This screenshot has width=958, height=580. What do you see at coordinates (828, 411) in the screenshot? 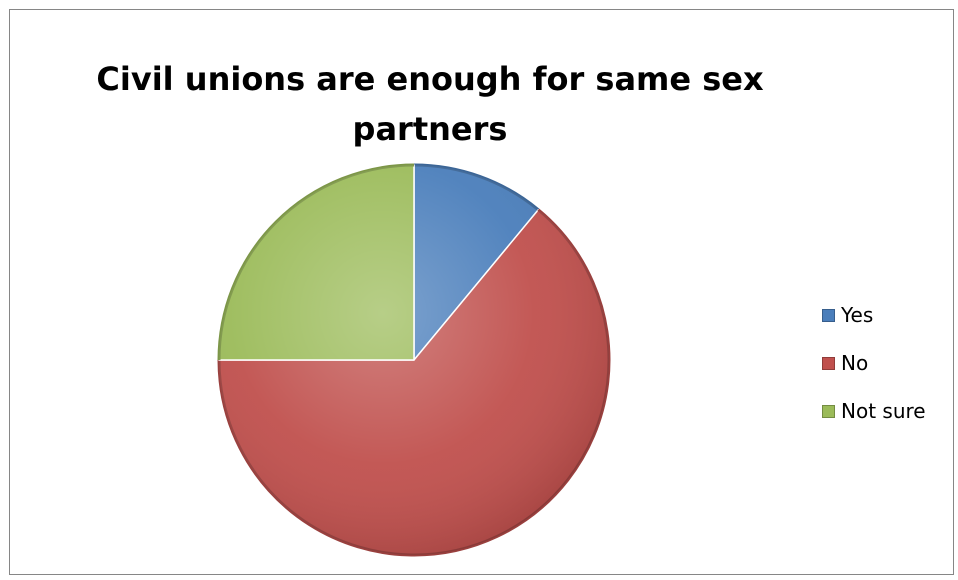
I see `legend-swatch-not-sure` at bounding box center [828, 411].